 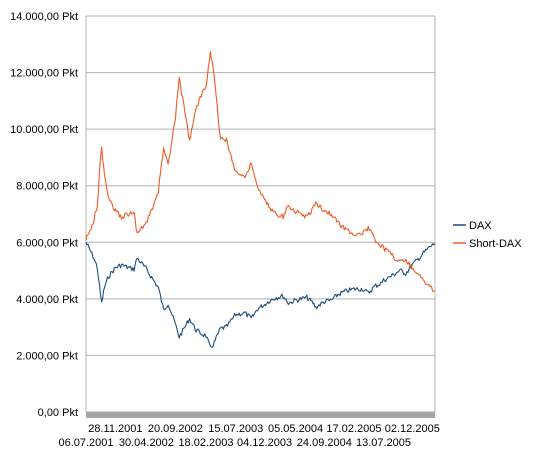 I want to click on x-tick-label: 15.07.2003, so click(x=235, y=429).